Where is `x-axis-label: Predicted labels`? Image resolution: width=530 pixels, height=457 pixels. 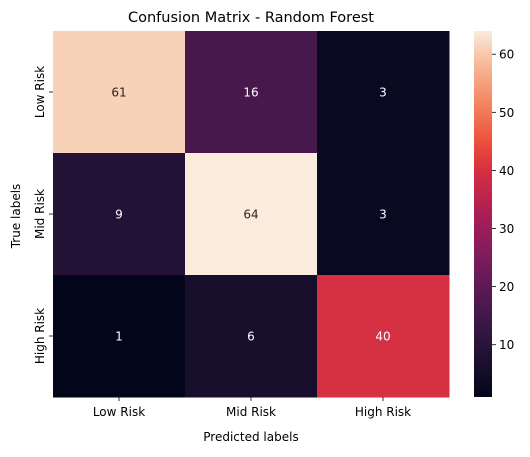
x-axis-label: Predicted labels is located at coordinates (250, 437).